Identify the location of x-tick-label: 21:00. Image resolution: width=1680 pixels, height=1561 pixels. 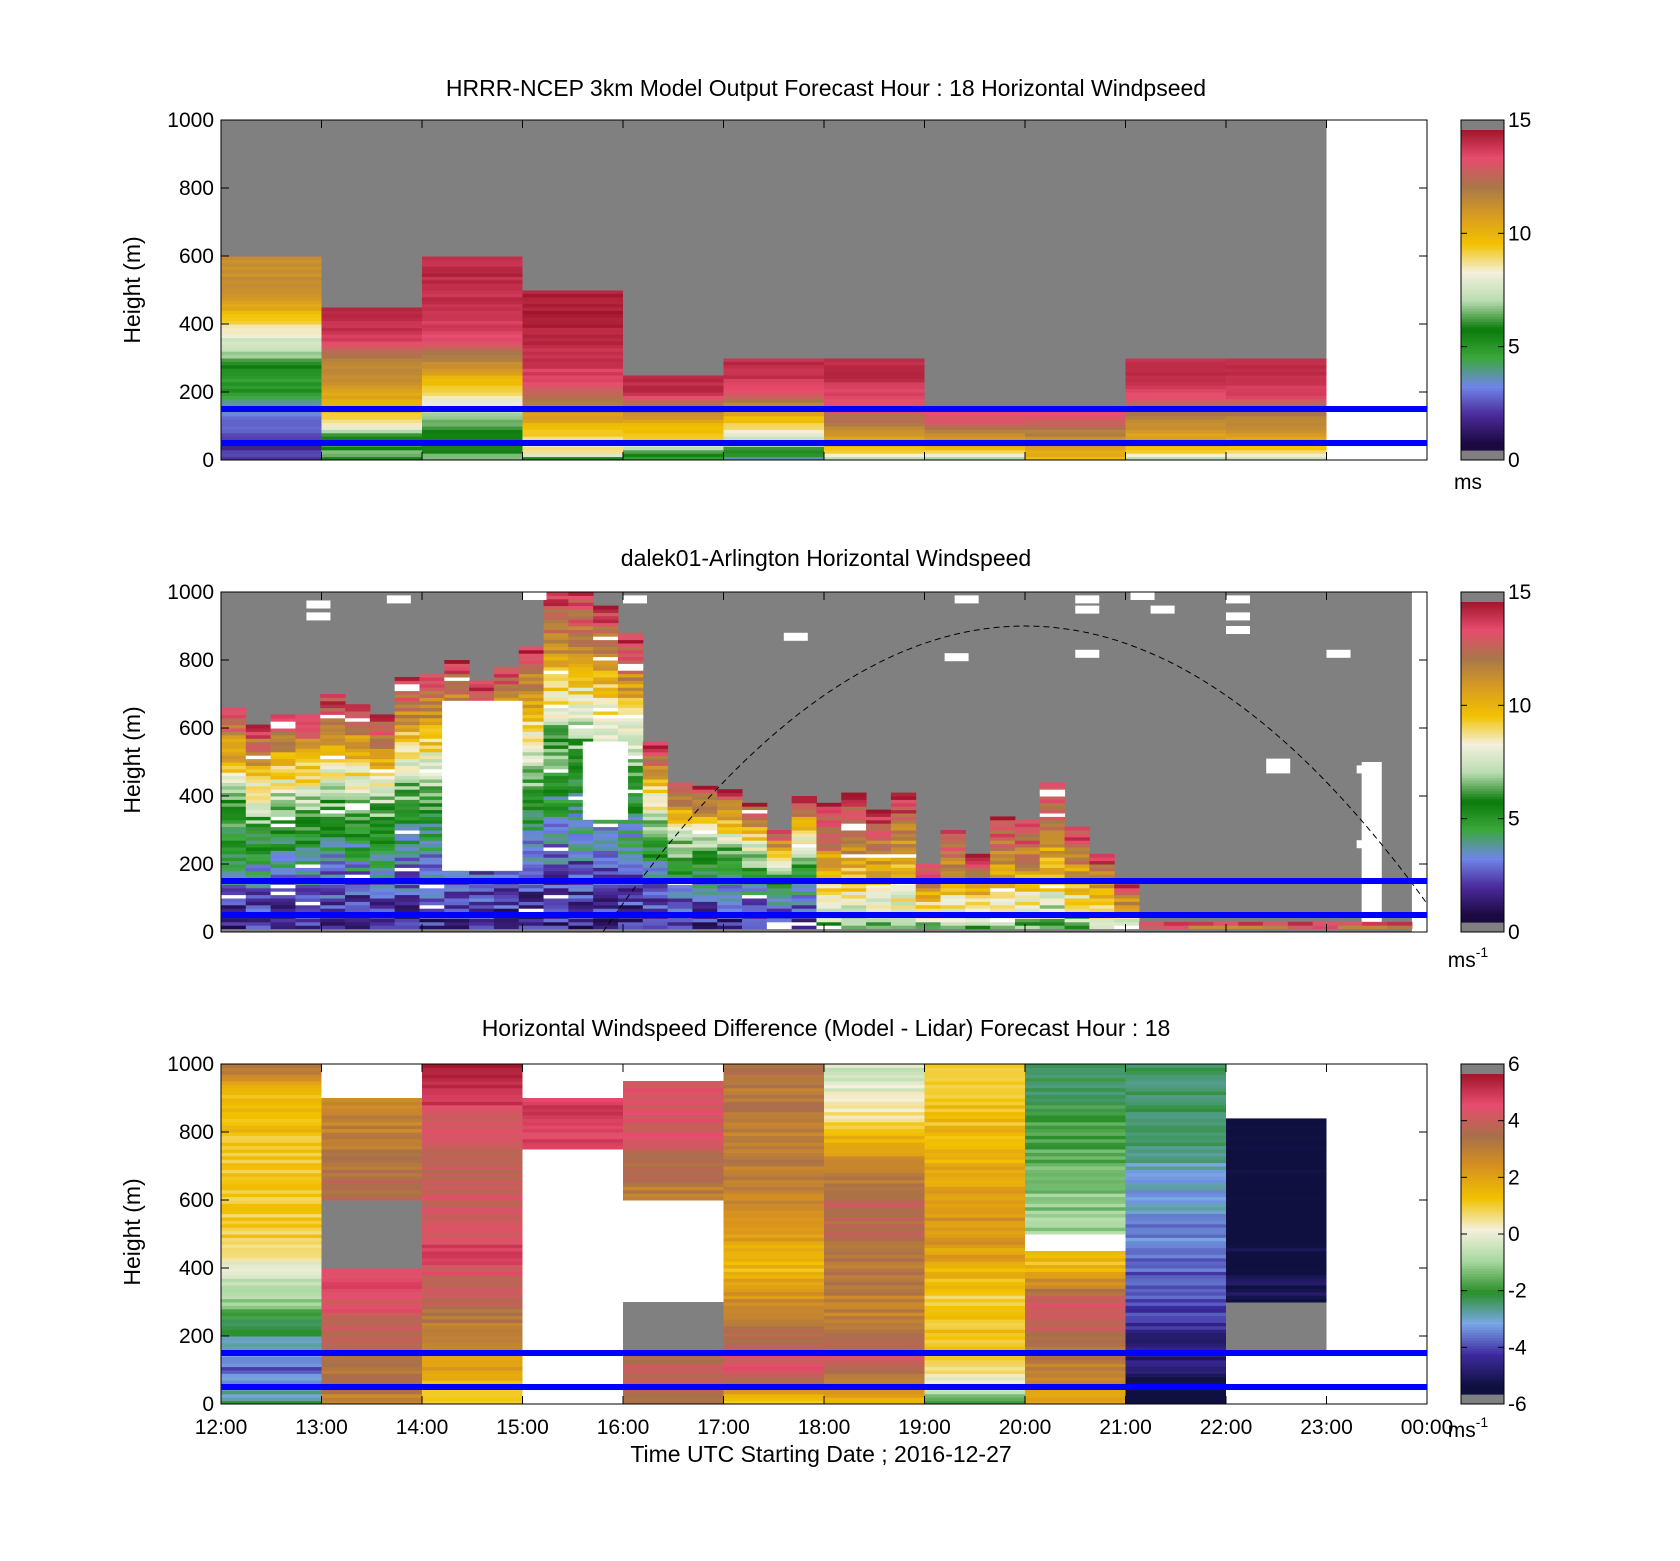
(1125, 1427).